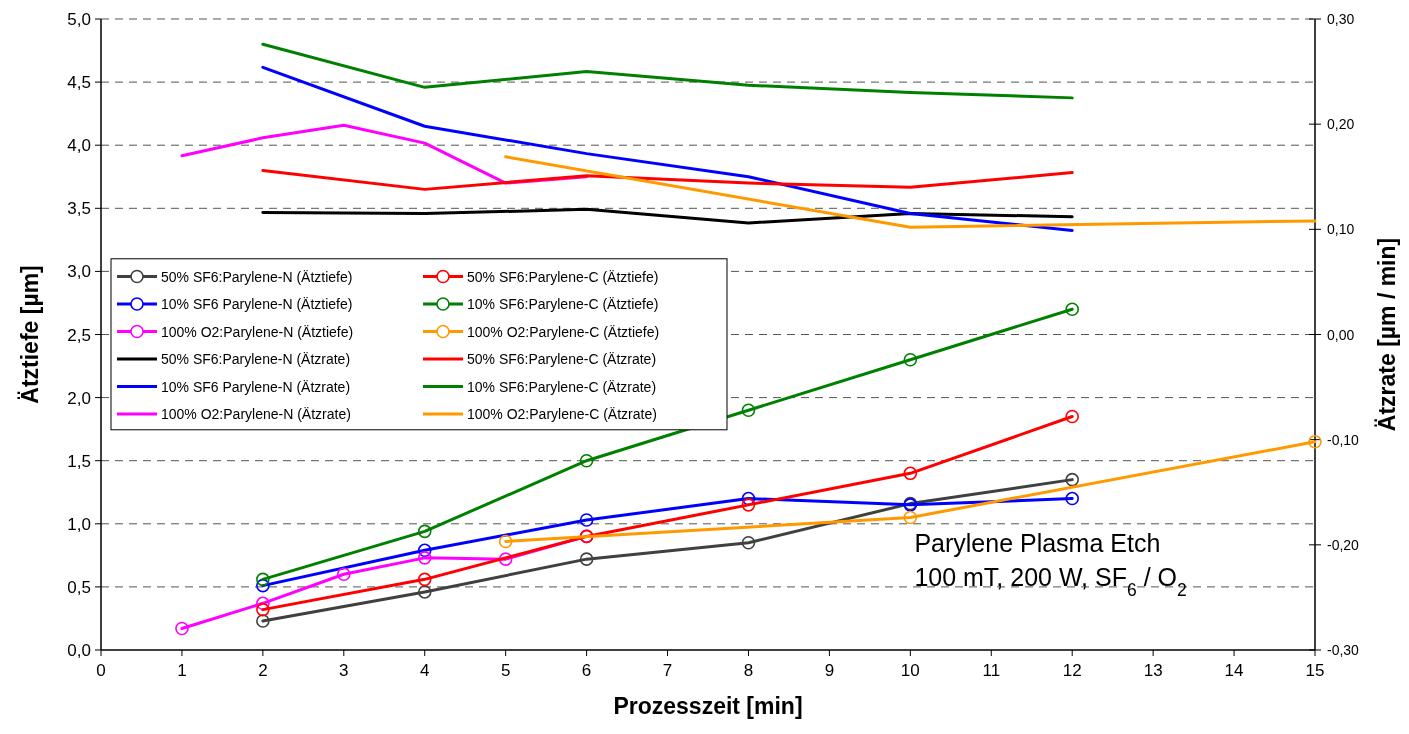 The image size is (1409, 734). What do you see at coordinates (829, 670) in the screenshot?
I see `x-tick-label: 9` at bounding box center [829, 670].